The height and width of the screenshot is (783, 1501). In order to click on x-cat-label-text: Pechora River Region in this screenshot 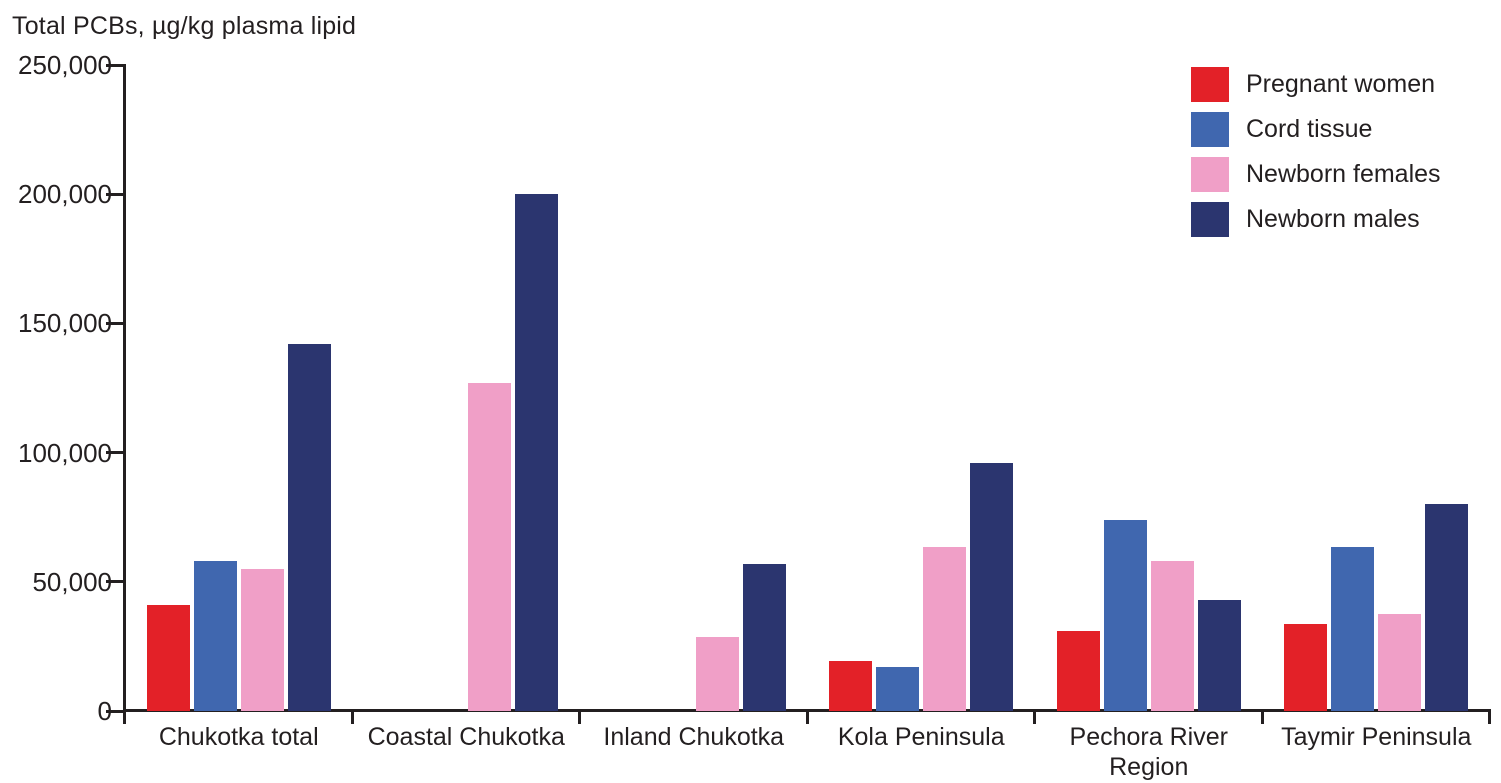, I will do `click(1148, 752)`.